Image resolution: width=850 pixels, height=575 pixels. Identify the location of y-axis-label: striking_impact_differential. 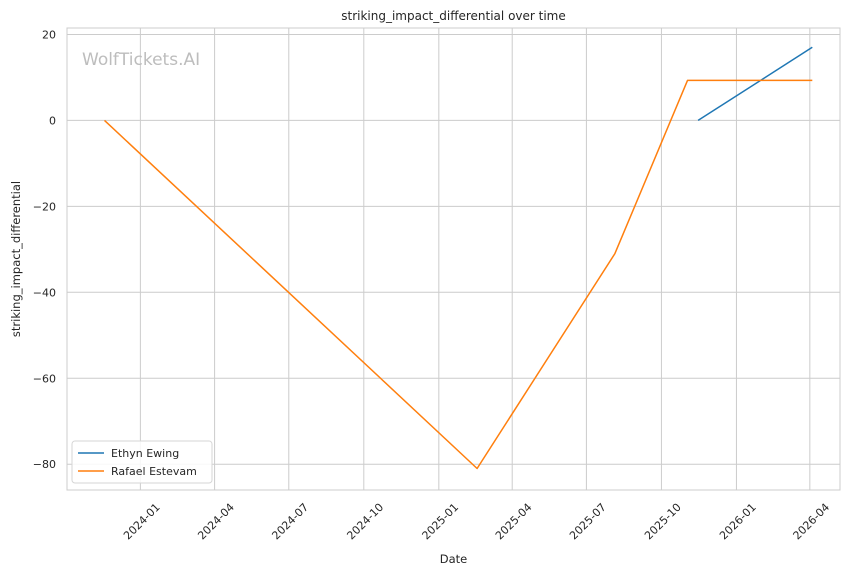
(16, 259).